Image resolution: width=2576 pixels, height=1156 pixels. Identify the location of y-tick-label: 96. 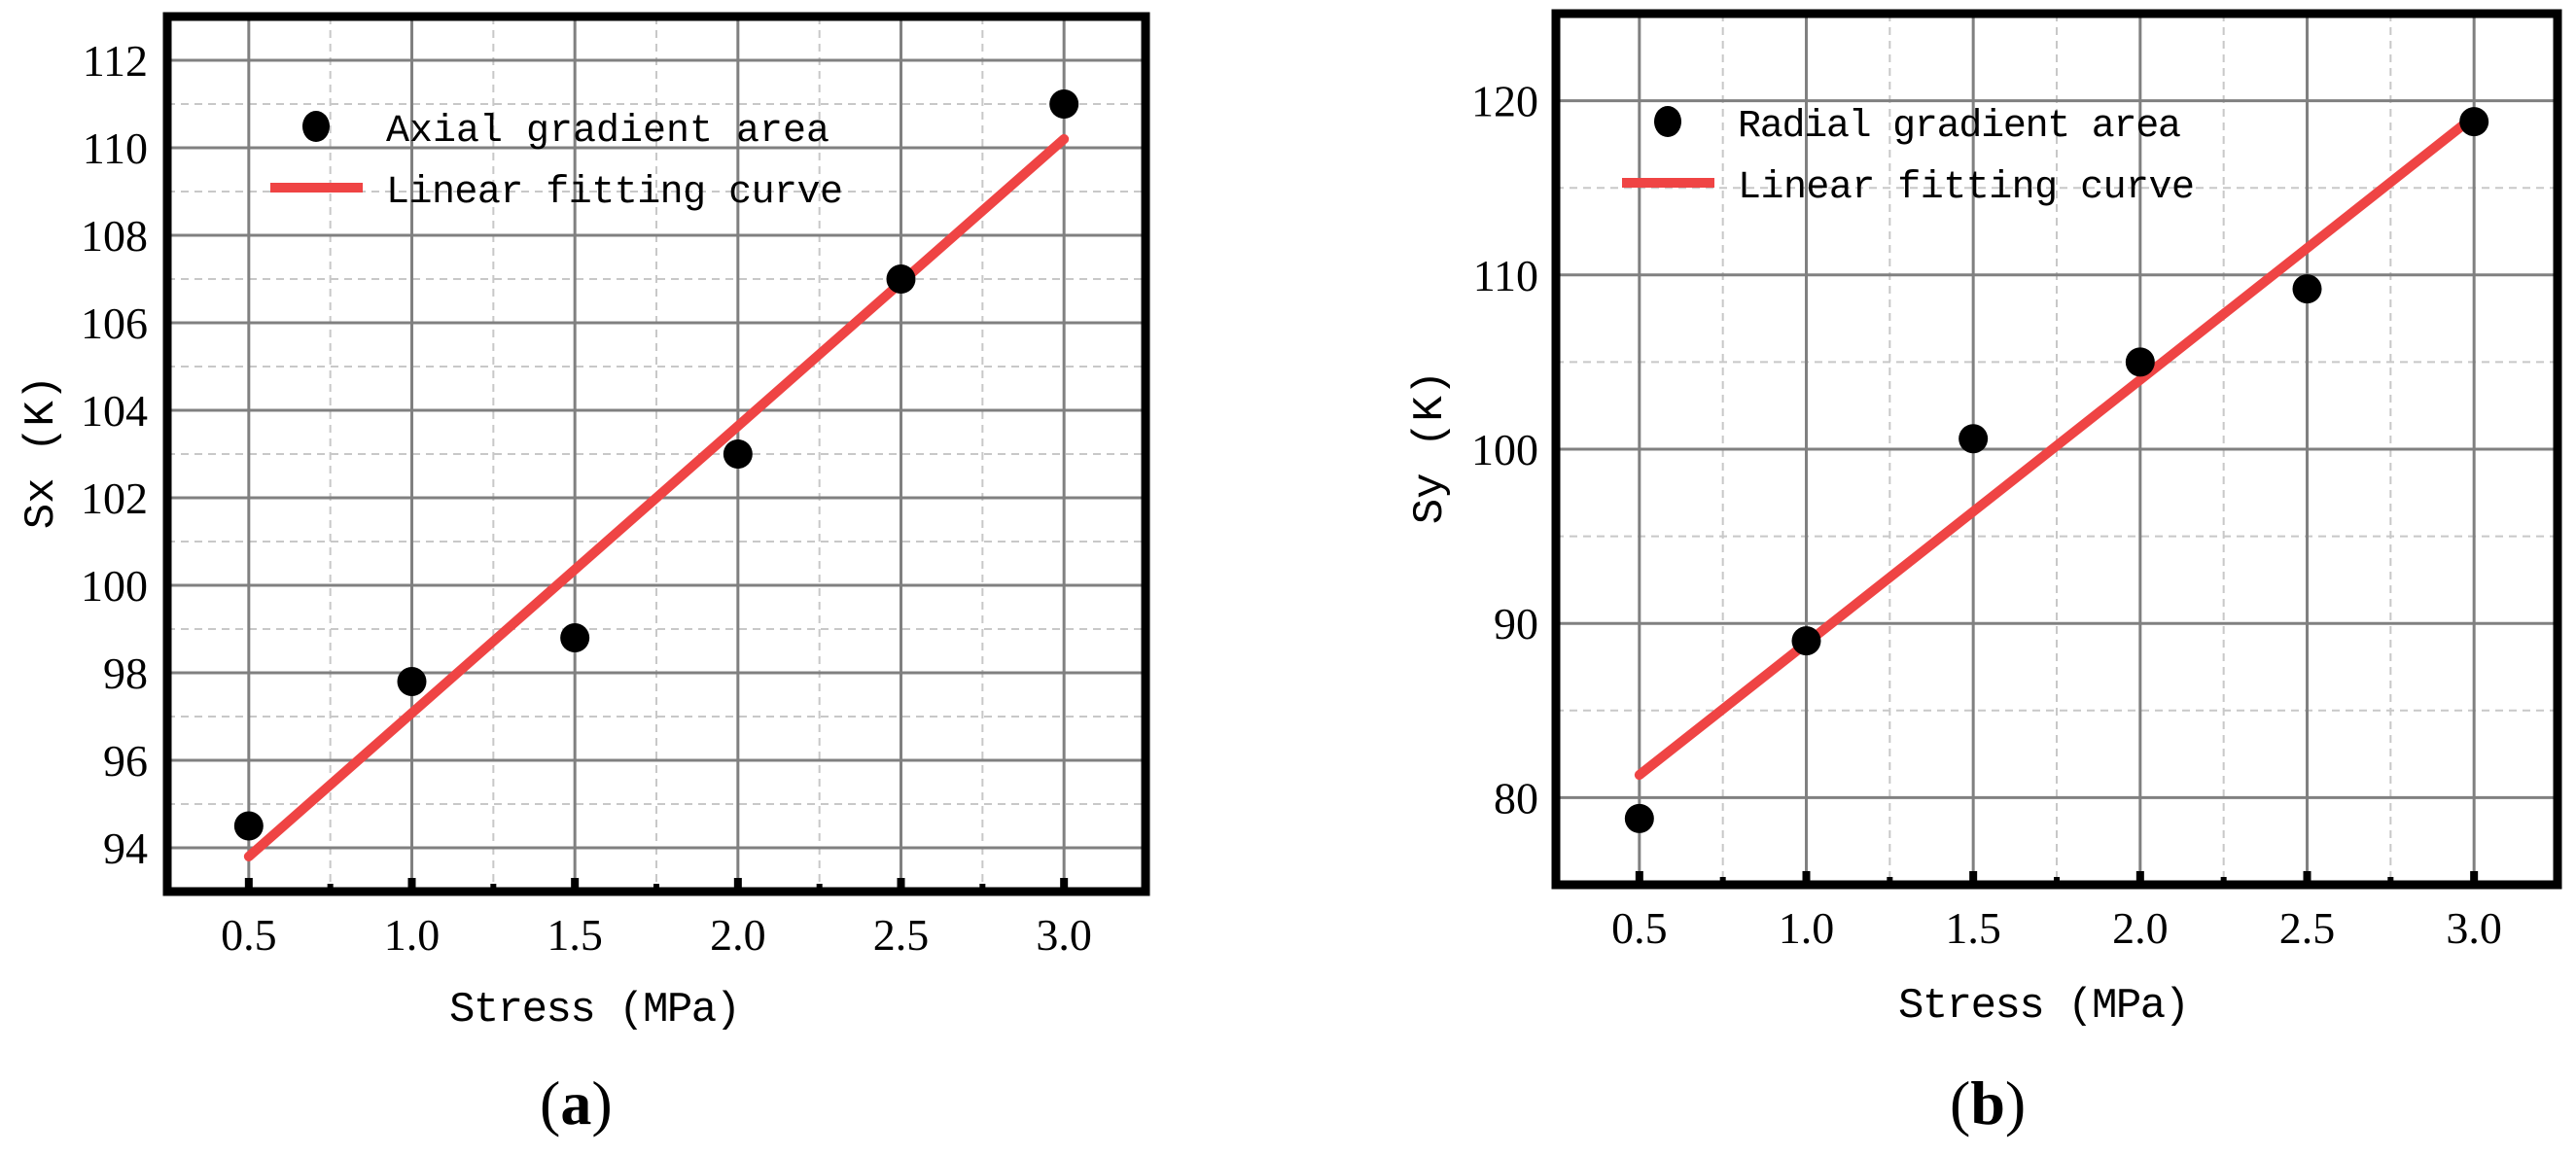
(126, 761).